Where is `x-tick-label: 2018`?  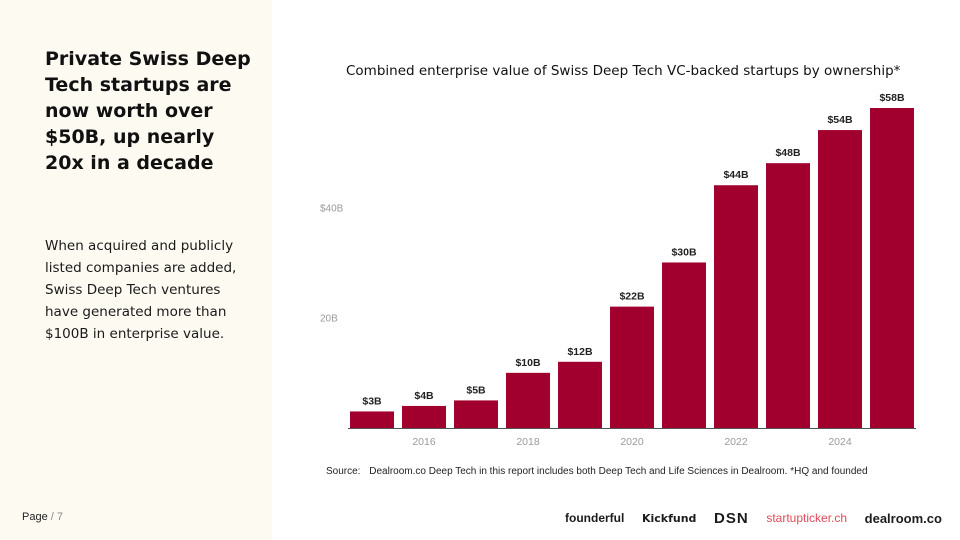
x-tick-label: 2018 is located at coordinates (528, 442).